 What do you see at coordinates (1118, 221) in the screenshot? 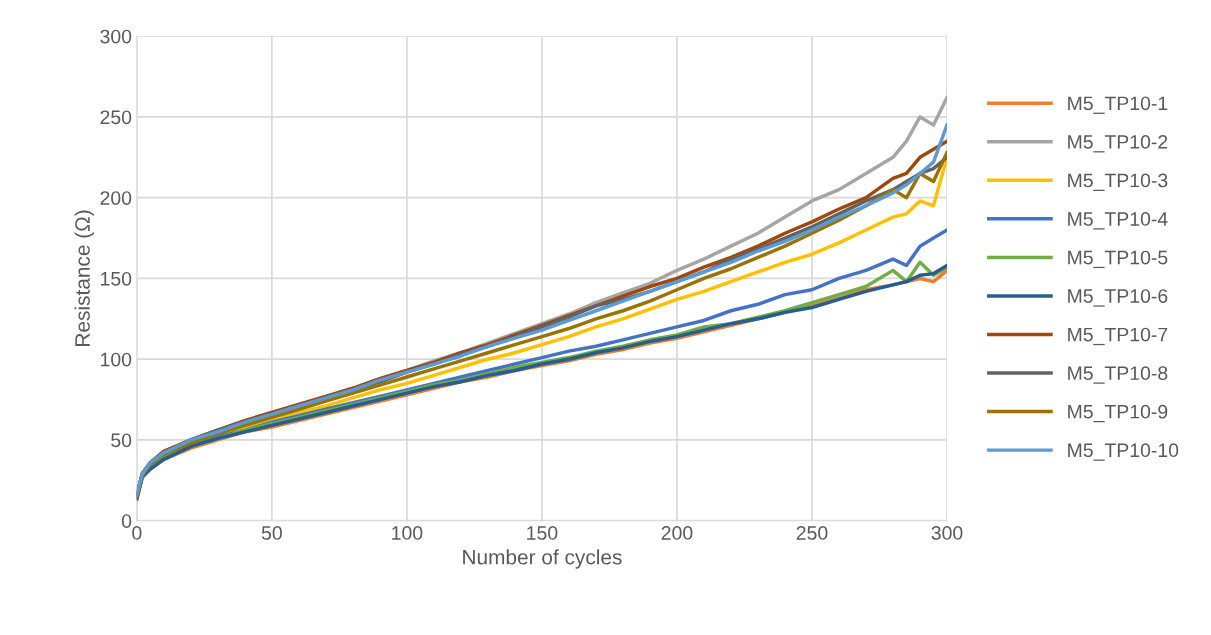
I see `legend-label: M5_TP10-4` at bounding box center [1118, 221].